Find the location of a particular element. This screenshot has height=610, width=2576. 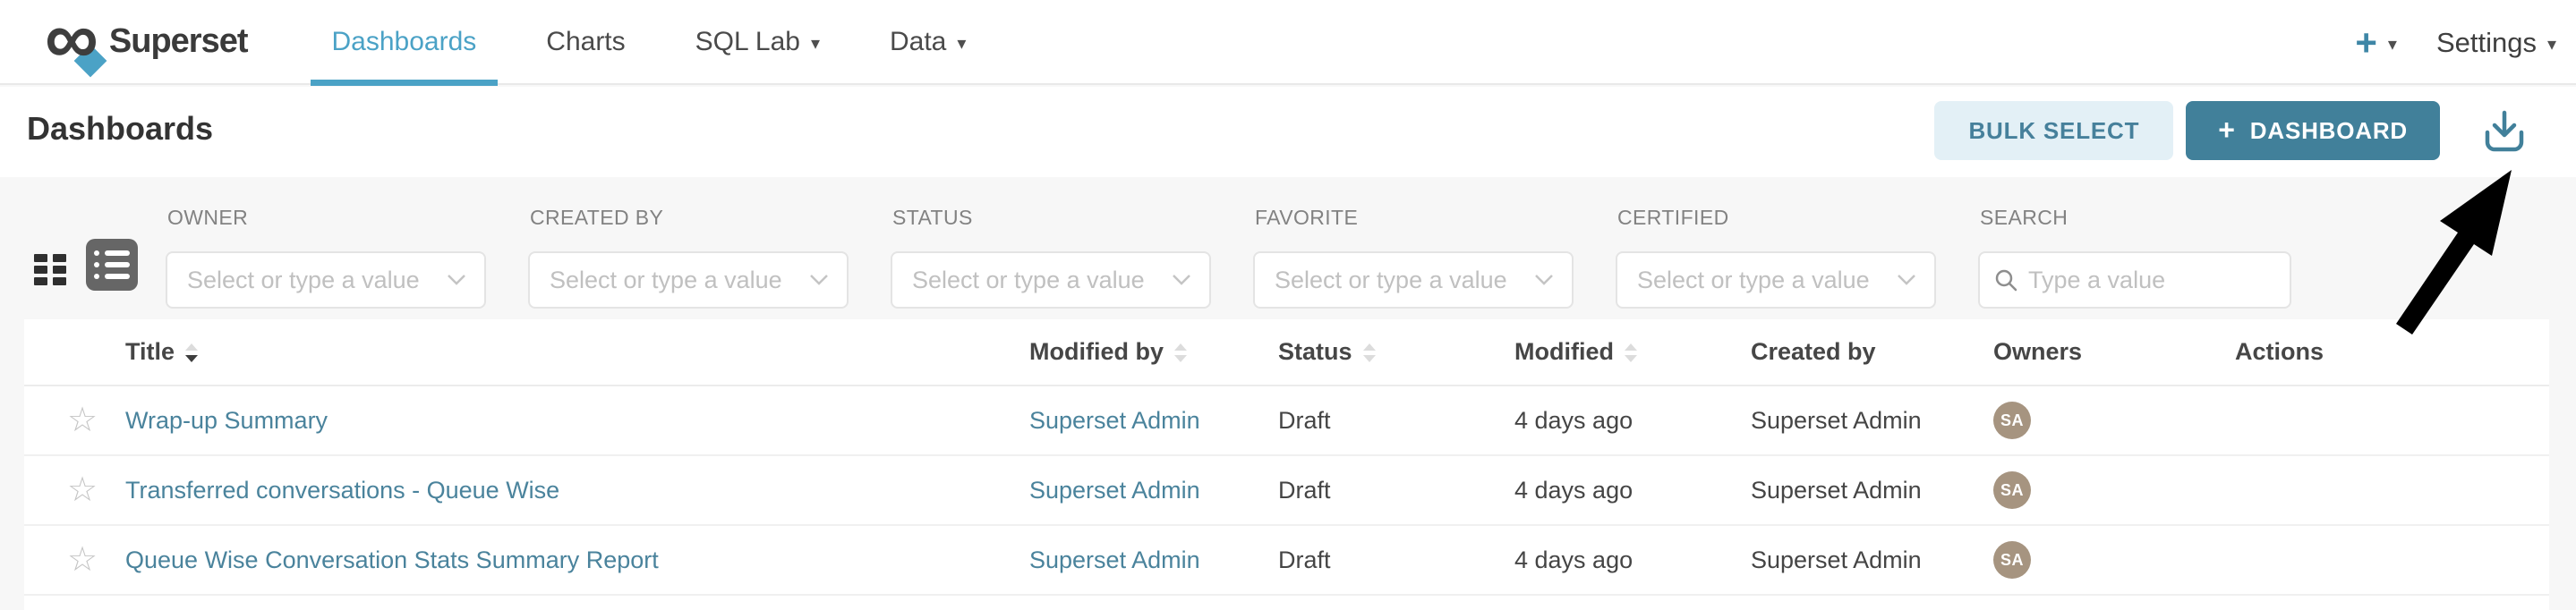

bulk-select-button: BULK SELECT is located at coordinates (2054, 130).